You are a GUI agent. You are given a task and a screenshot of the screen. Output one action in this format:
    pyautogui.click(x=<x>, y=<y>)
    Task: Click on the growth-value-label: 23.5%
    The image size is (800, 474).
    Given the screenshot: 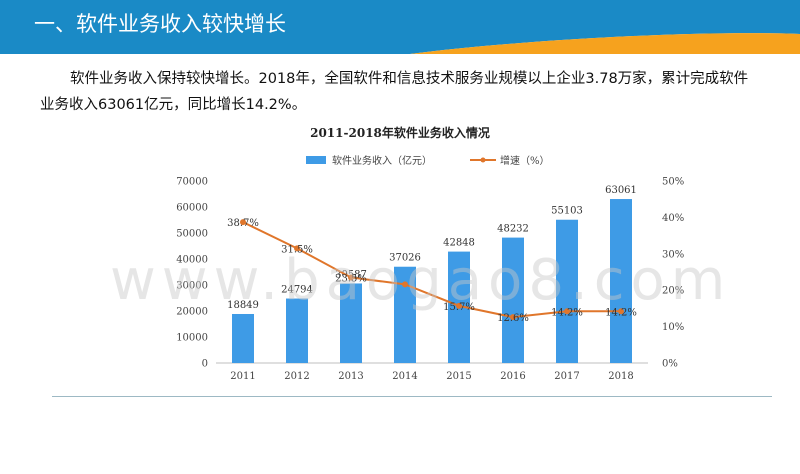 What is the action you would take?
    pyautogui.click(x=351, y=278)
    